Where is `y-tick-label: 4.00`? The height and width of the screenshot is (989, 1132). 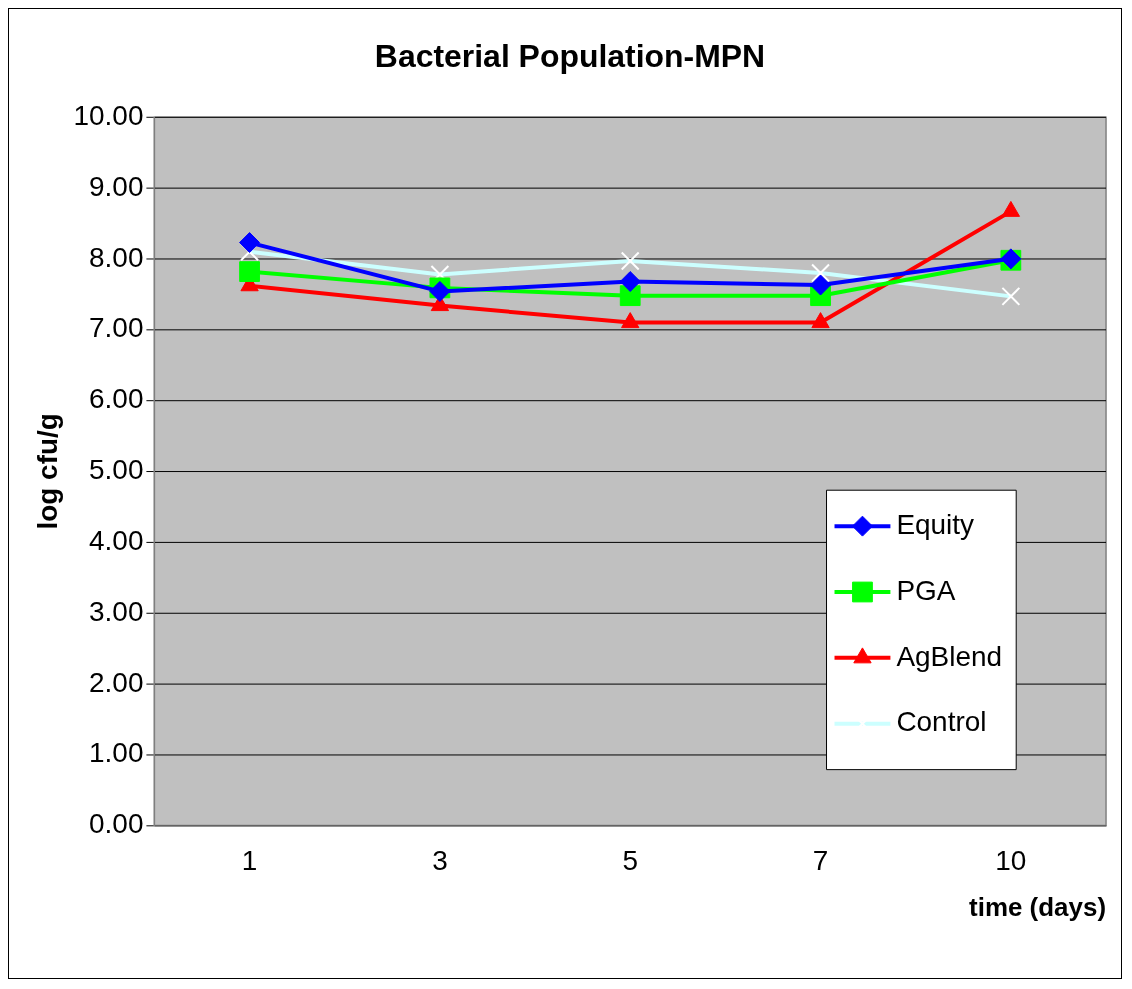
y-tick-label: 4.00 is located at coordinates (116, 540).